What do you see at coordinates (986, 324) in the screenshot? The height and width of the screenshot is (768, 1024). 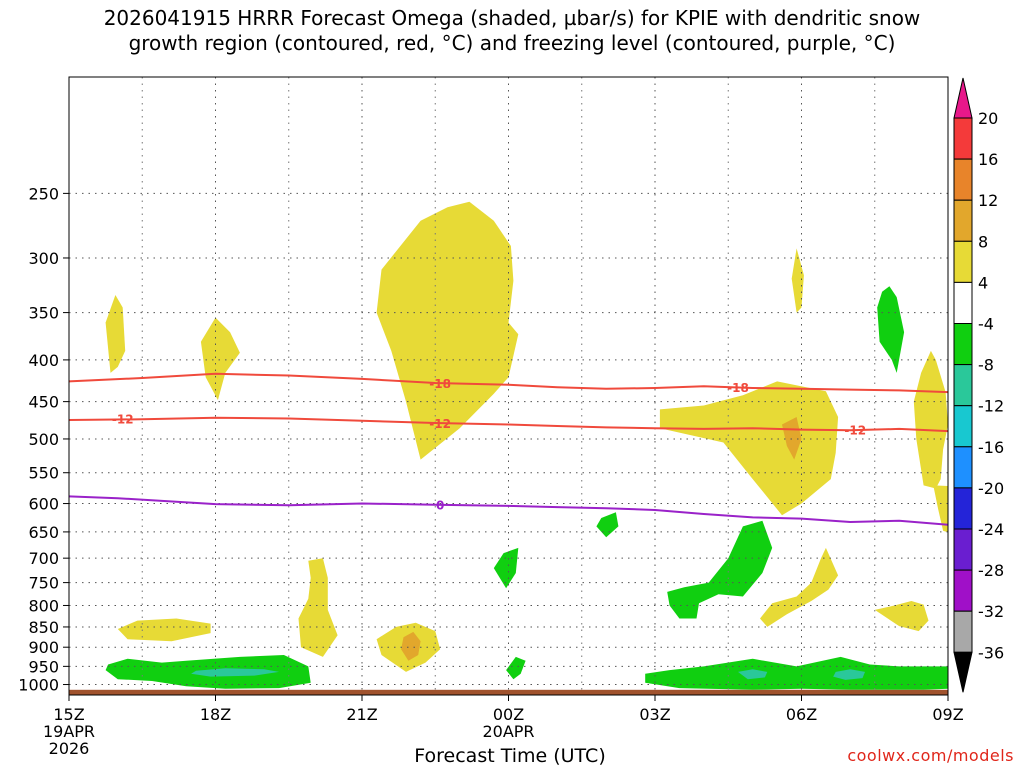 I see `colorbar-label-5: -4` at bounding box center [986, 324].